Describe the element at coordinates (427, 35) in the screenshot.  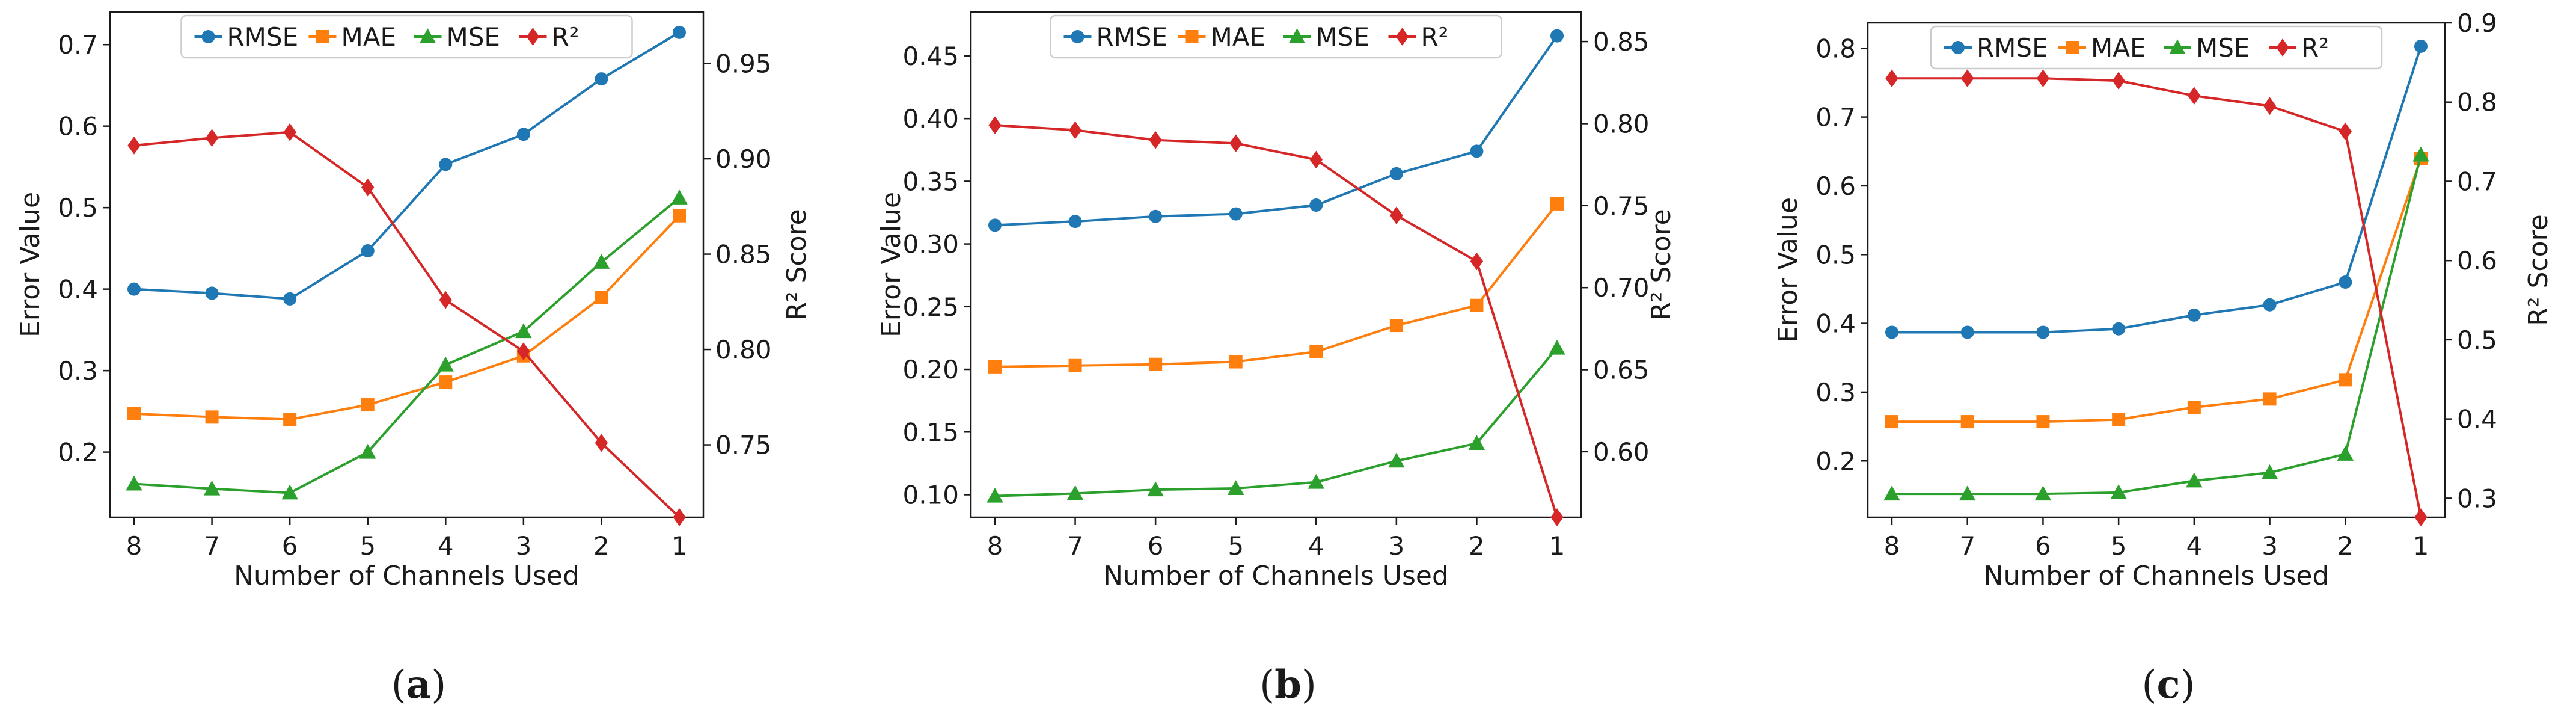
I see `legend-marker-mse` at that location.